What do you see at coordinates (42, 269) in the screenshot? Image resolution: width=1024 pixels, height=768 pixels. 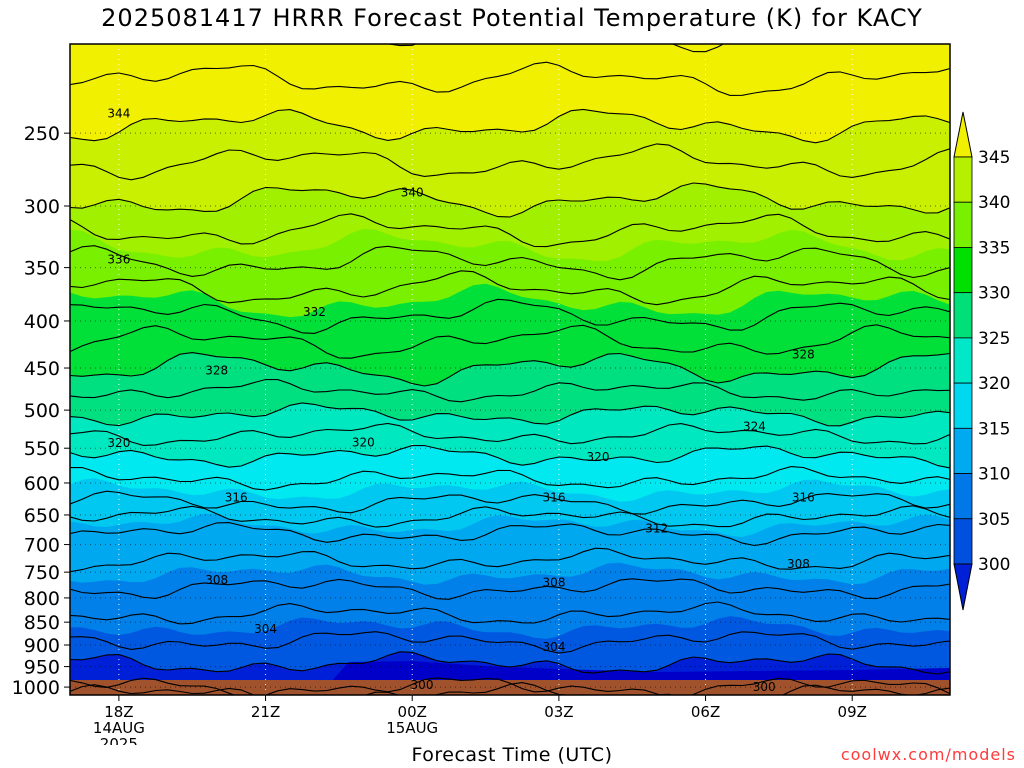 I see `y-tick-label-350: 350` at bounding box center [42, 269].